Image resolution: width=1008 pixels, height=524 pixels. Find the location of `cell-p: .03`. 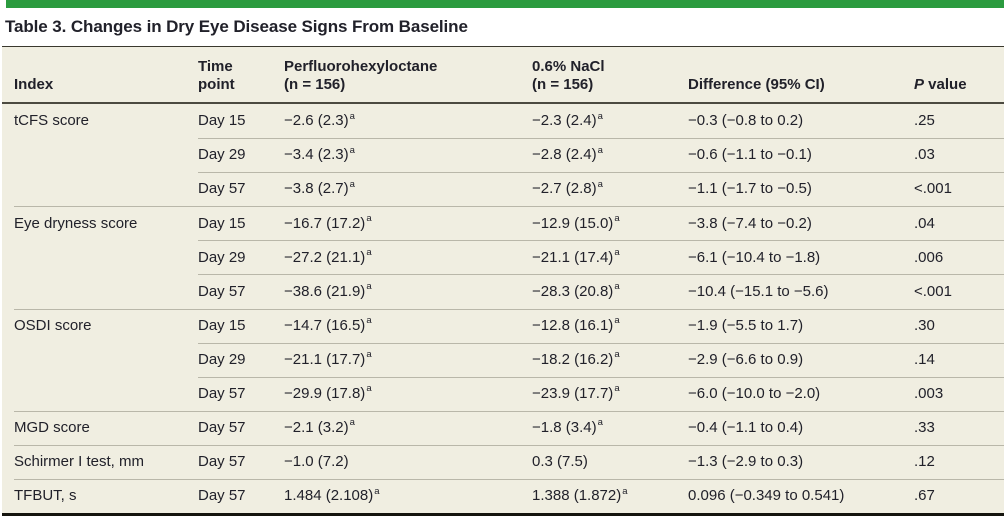

cell-p: .03 is located at coordinates (959, 155).